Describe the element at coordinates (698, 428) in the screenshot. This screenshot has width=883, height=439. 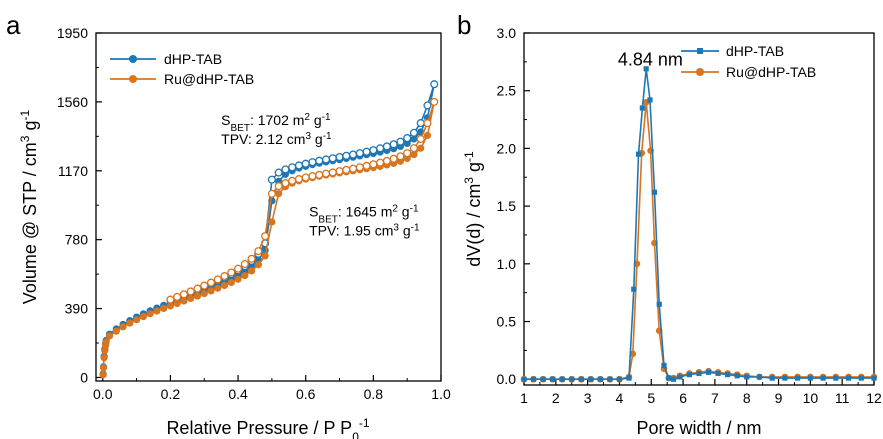
I see `panel-b-x-axis-title: Pore width / nm` at that location.